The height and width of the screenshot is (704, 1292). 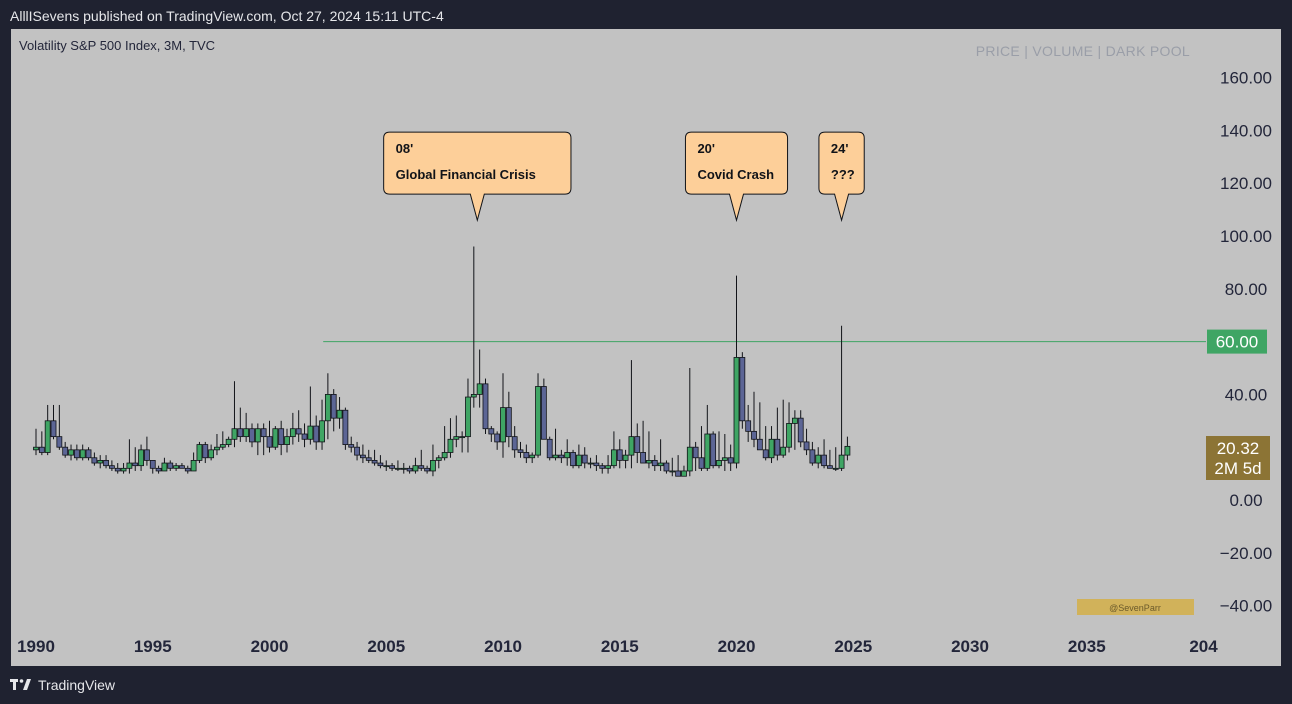 What do you see at coordinates (843, 174) in the screenshot?
I see `callout-label: ???` at bounding box center [843, 174].